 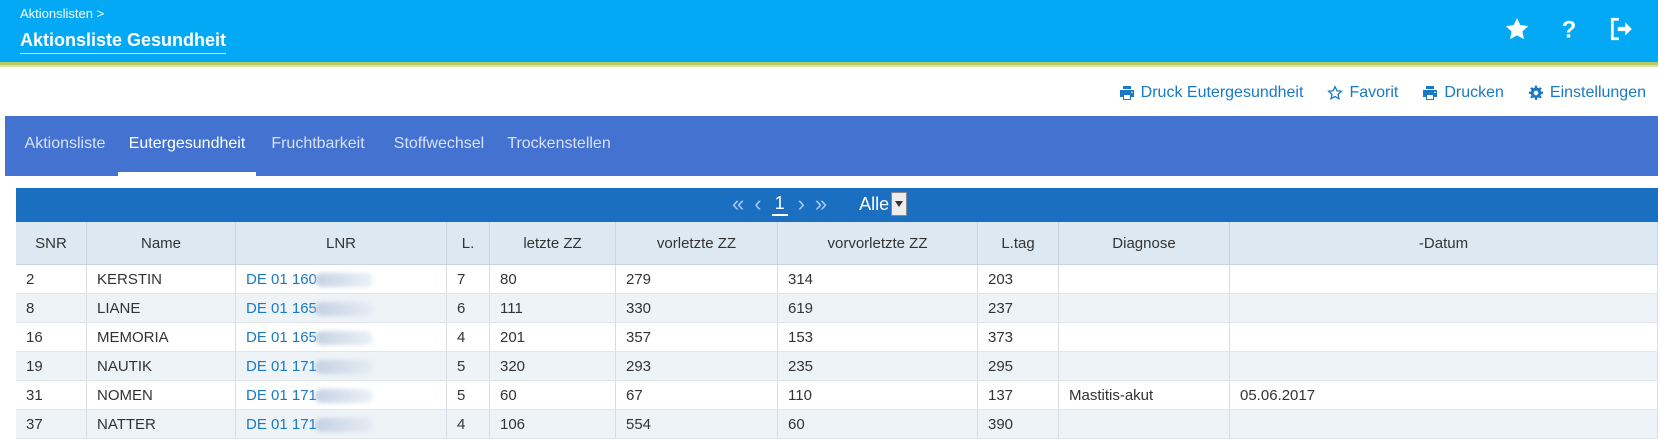 What do you see at coordinates (696, 424) in the screenshot?
I see `cell-vorletzte-zz: 554` at bounding box center [696, 424].